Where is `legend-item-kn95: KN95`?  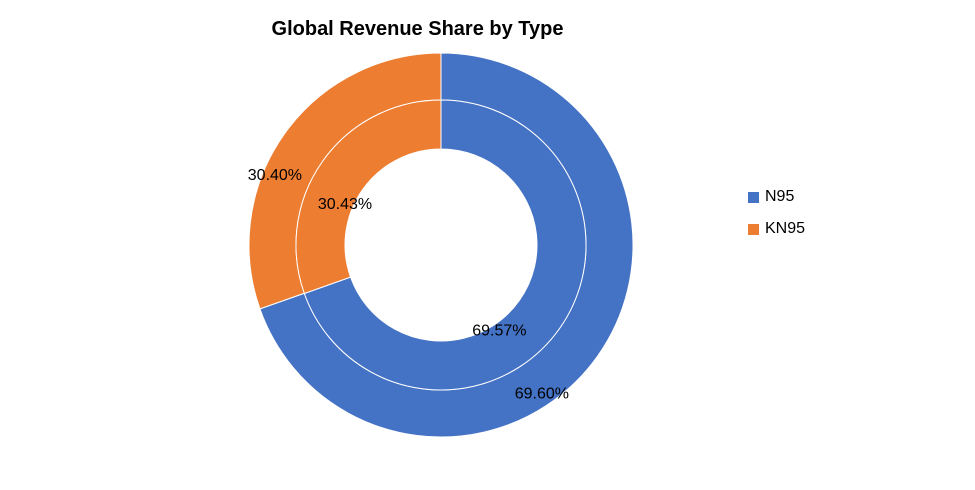
legend-item-kn95: KN95 is located at coordinates (776, 229).